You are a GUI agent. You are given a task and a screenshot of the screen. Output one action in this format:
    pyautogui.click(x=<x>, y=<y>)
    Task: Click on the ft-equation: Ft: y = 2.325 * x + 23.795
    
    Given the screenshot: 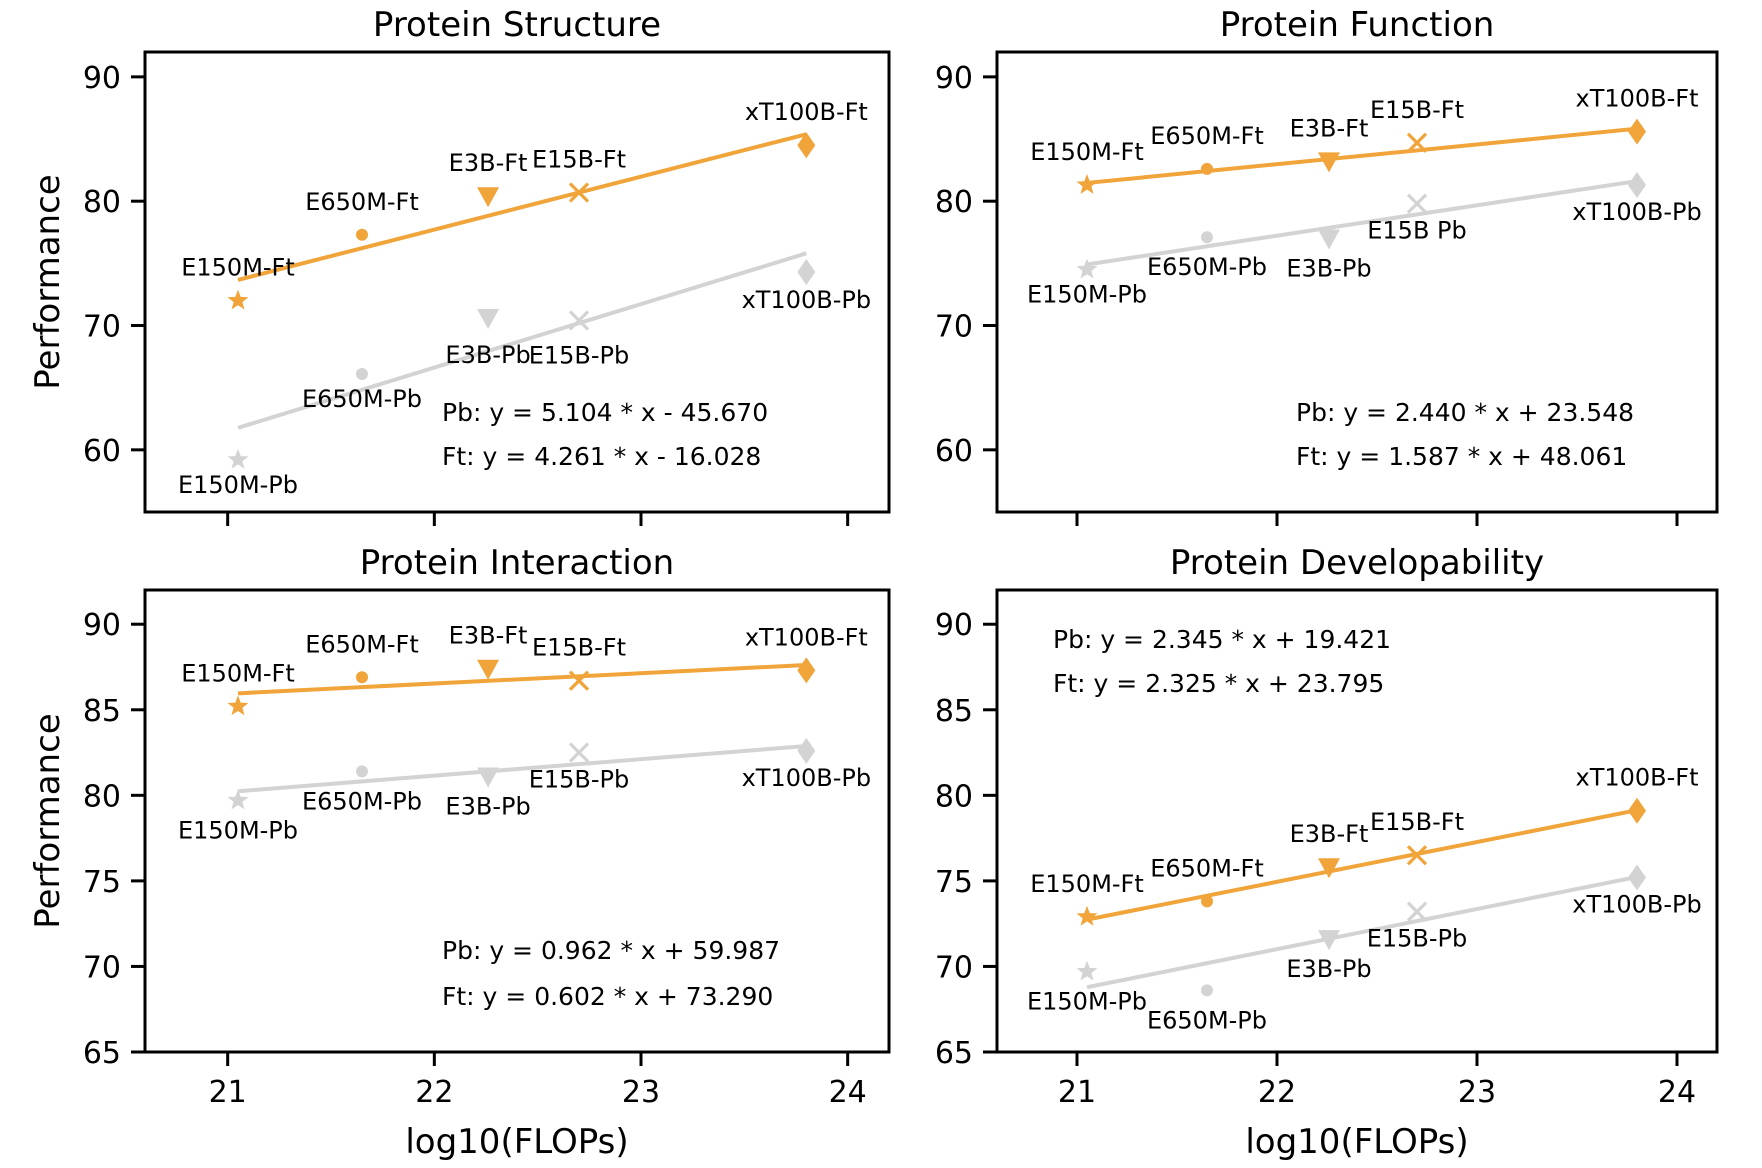 What is the action you would take?
    pyautogui.click(x=1218, y=683)
    